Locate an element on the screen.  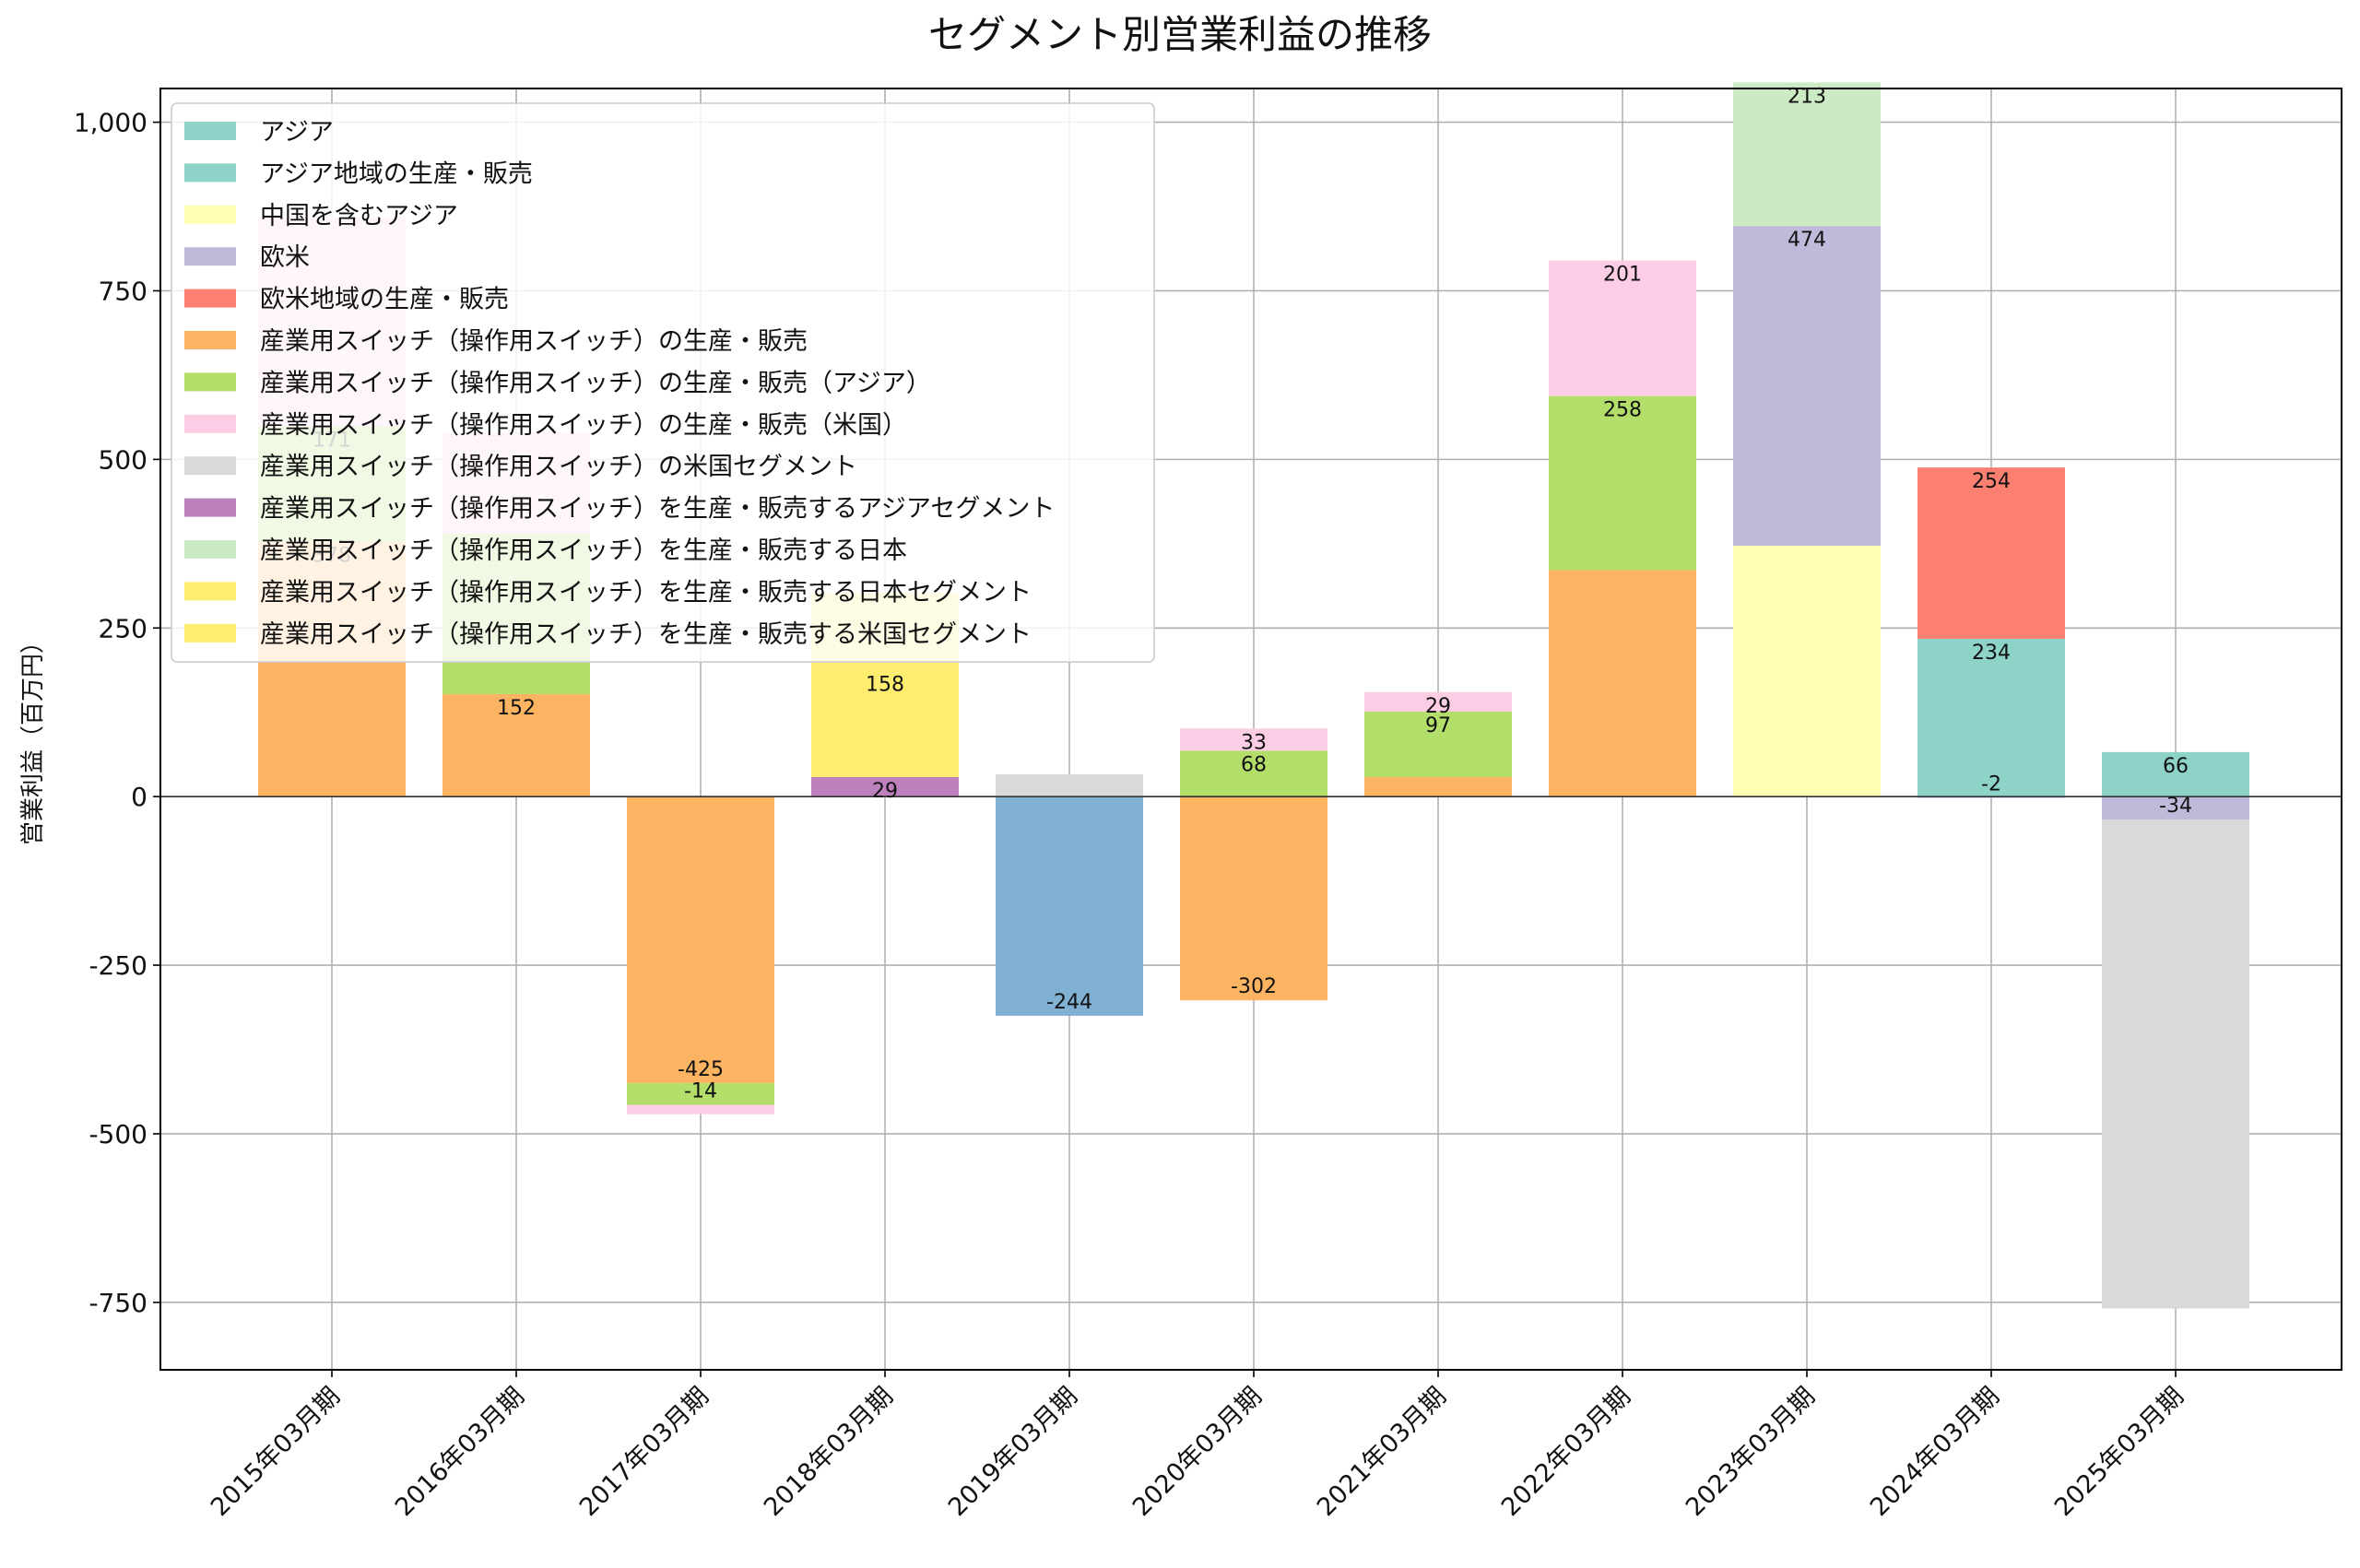
legend-label: 産業用スイッチ（操作用スイッチ）の生産・販売（アジア） is located at coordinates (595, 383).